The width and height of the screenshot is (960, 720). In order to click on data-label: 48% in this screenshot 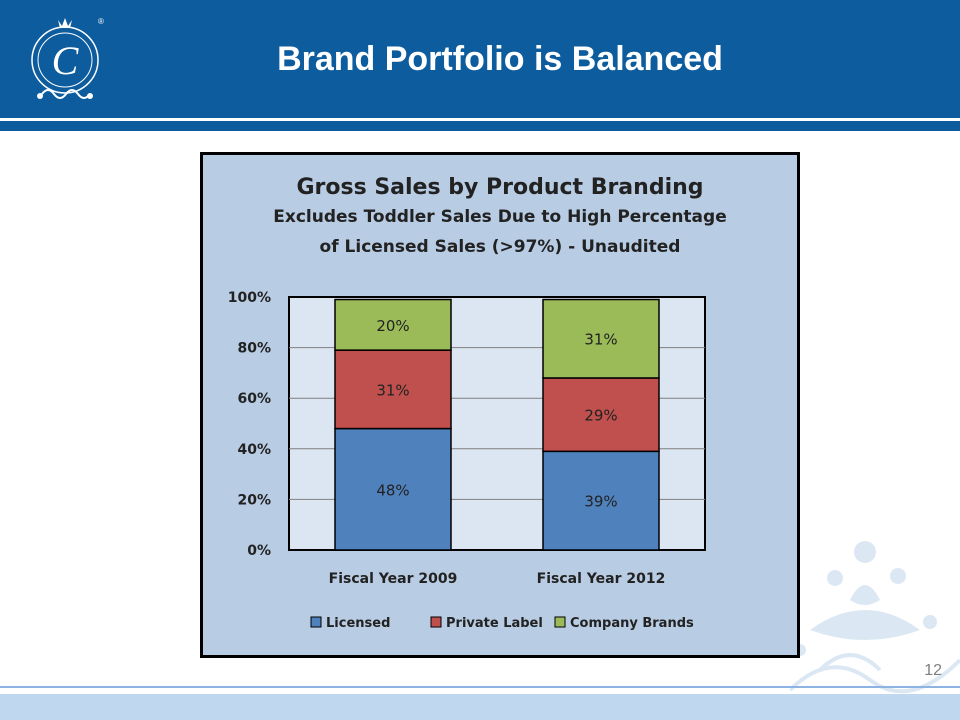, I will do `click(392, 490)`.